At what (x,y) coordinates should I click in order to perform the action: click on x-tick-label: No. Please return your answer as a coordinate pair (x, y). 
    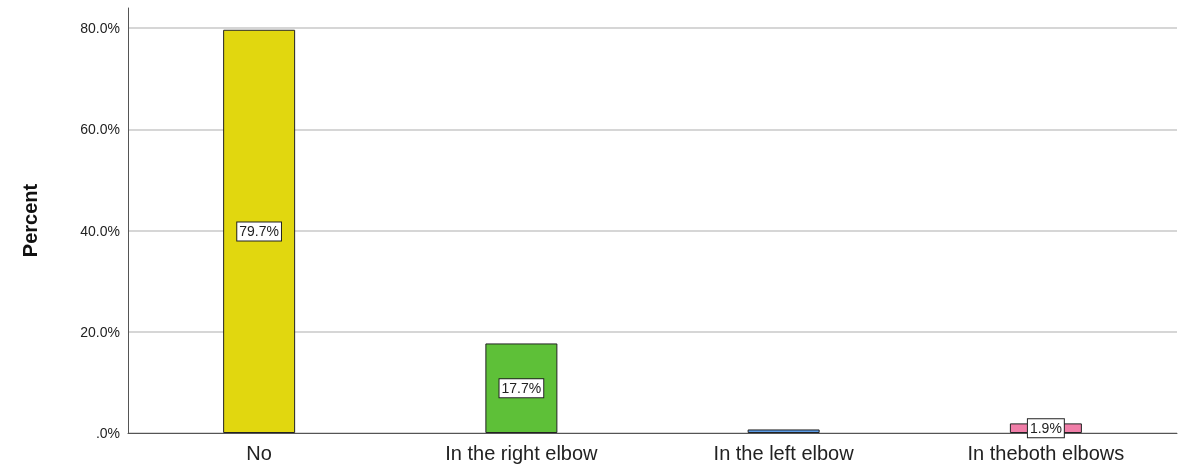
    Looking at the image, I should click on (259, 453).